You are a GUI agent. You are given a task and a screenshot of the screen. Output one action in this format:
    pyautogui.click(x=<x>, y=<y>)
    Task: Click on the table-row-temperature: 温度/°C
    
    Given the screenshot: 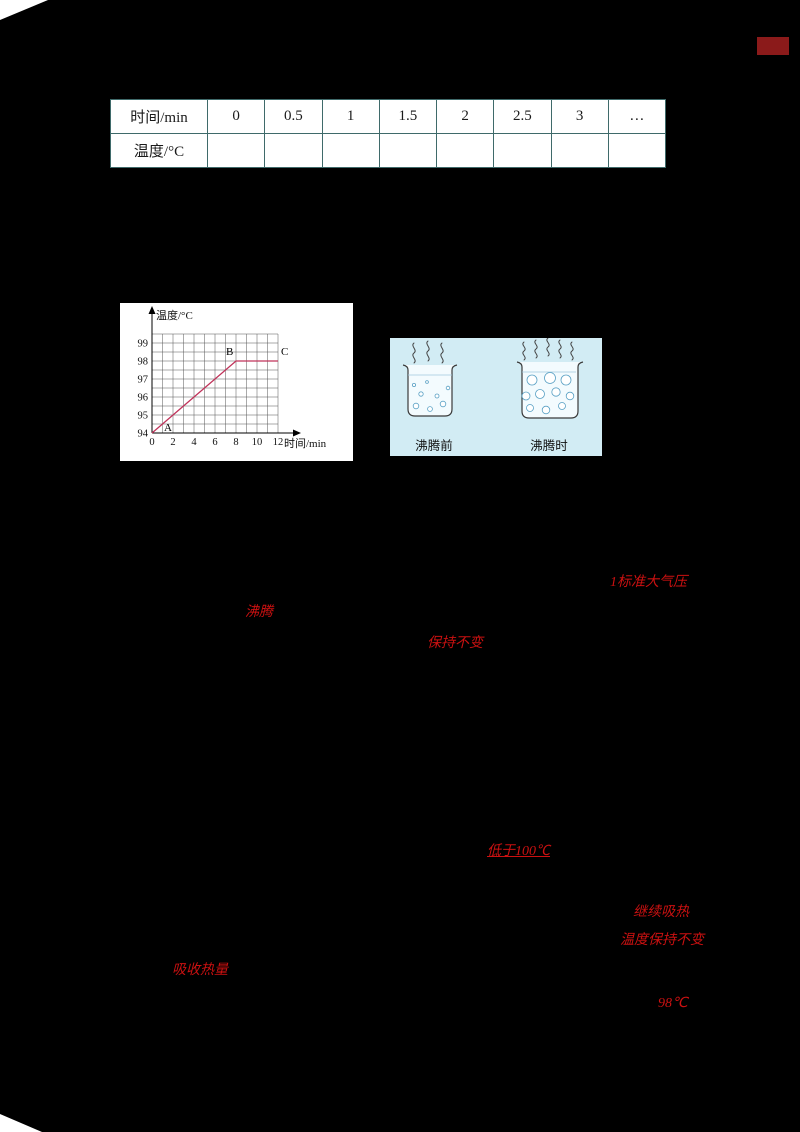 What is the action you would take?
    pyautogui.click(x=388, y=150)
    